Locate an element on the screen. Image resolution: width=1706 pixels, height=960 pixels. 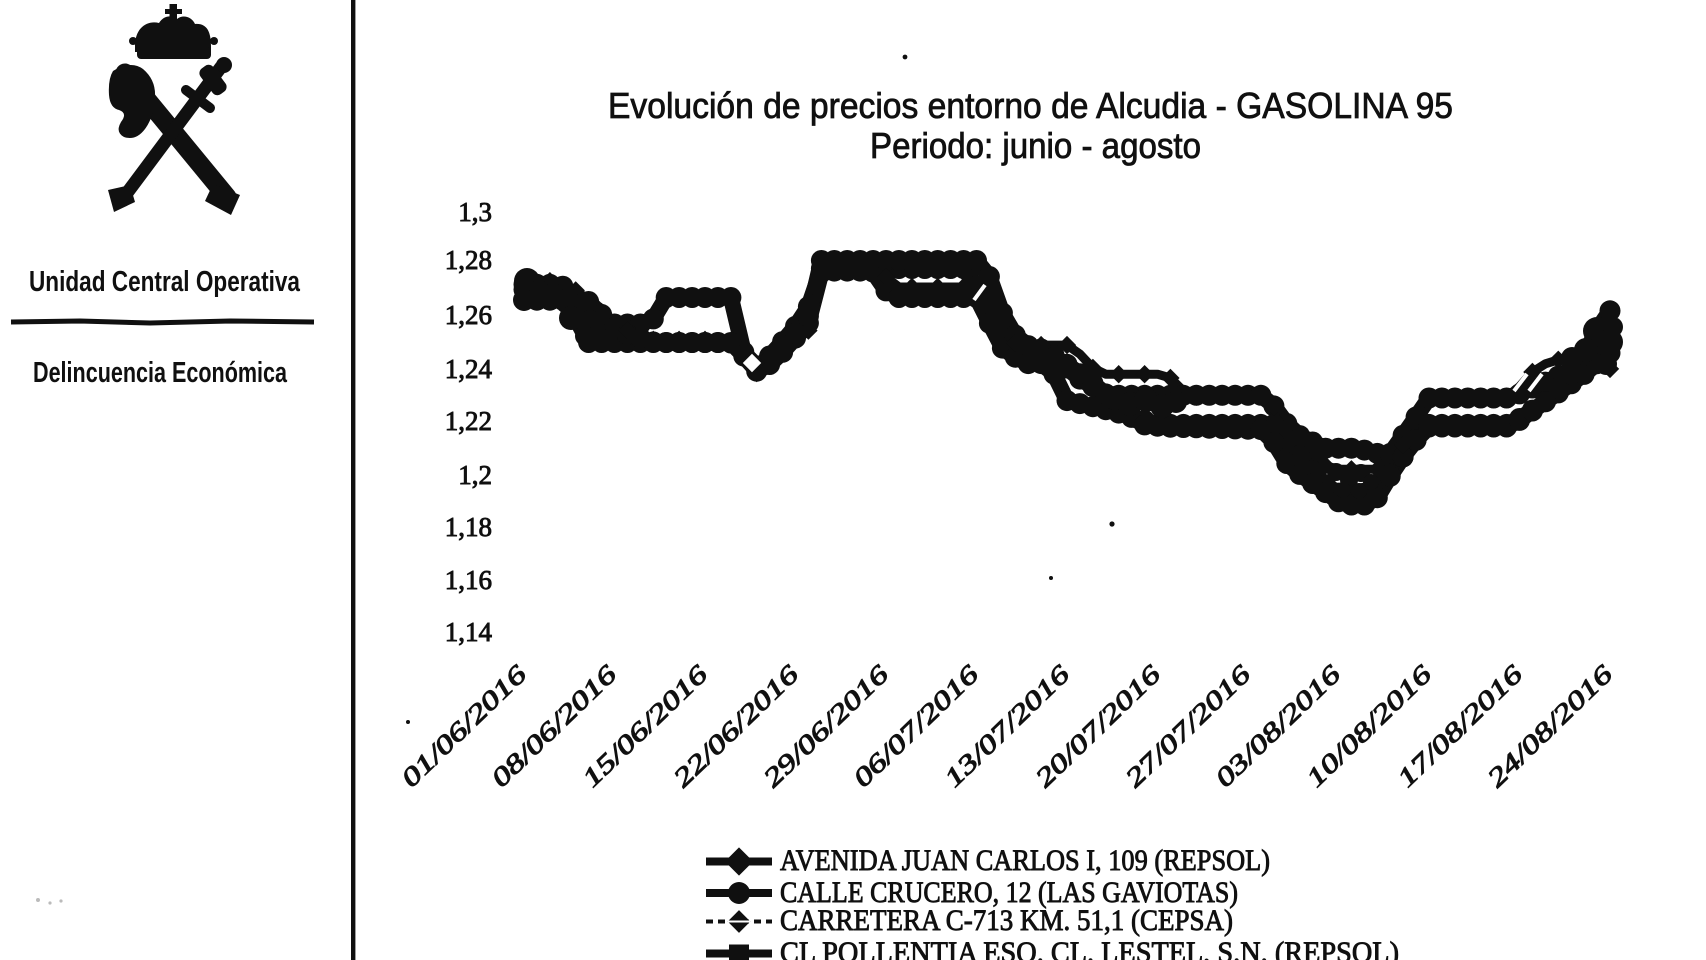
svg-text: Delincuencia Económica is located at coordinates (160, 373).